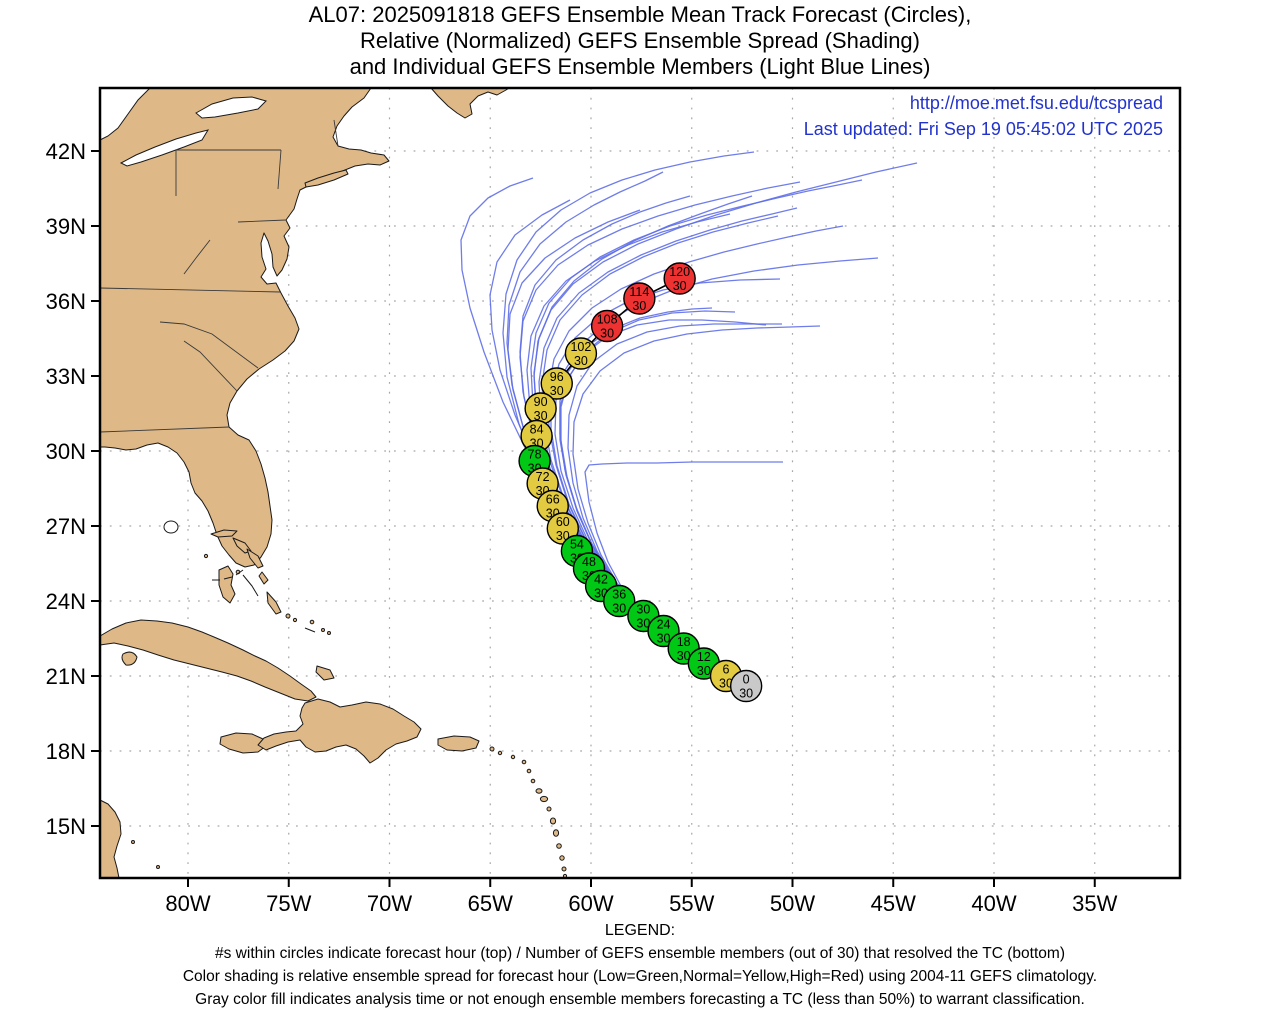  I want to click on forecast-hour-label: 90, so click(541, 402).